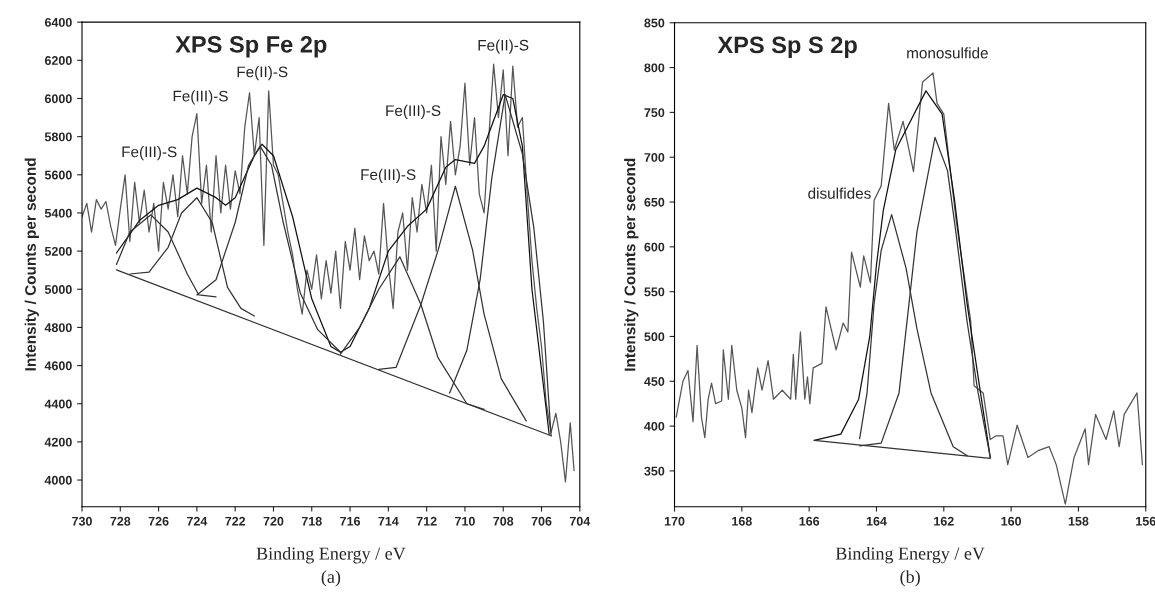  What do you see at coordinates (654, 247) in the screenshot?
I see `y-tick-label: 600` at bounding box center [654, 247].